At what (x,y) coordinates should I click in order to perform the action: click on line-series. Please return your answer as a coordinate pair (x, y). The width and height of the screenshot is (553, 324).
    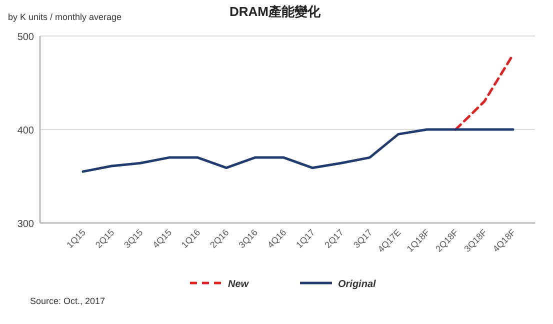
    Looking at the image, I should click on (298, 150).